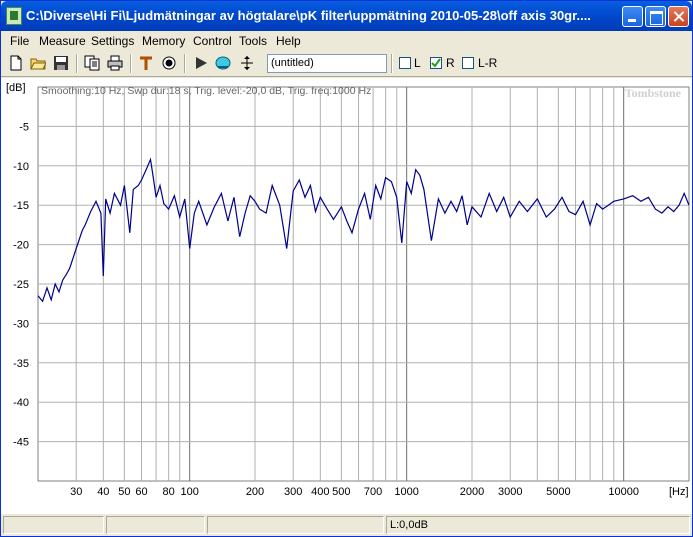  Describe the element at coordinates (141, 492) in the screenshot. I see `x-tick-label: 60` at that location.